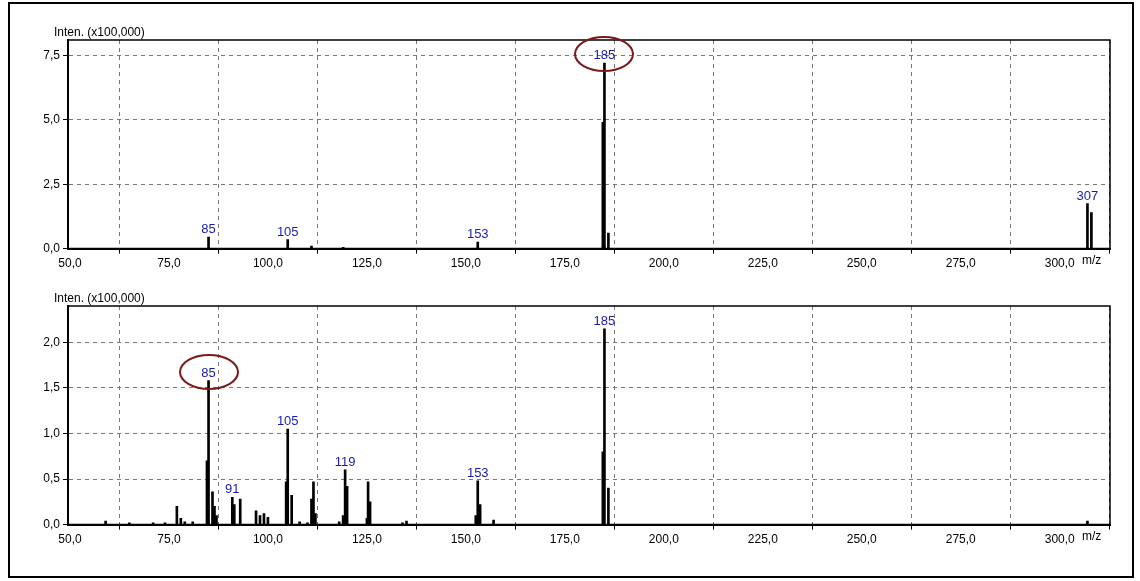 Image resolution: width=1140 pixels, height=581 pixels. Describe the element at coordinates (232, 489) in the screenshot. I see `annotation: 91` at that location.